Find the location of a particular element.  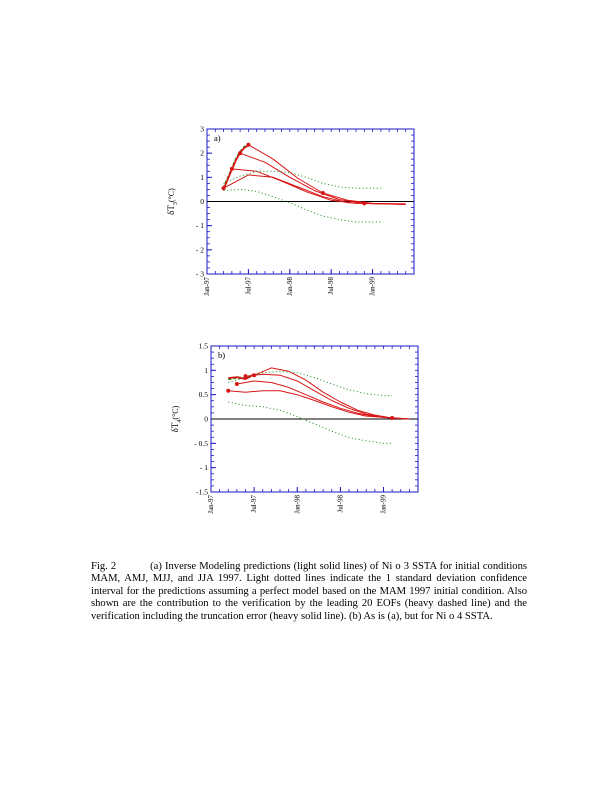

panel-label: b) is located at coordinates (221, 355).